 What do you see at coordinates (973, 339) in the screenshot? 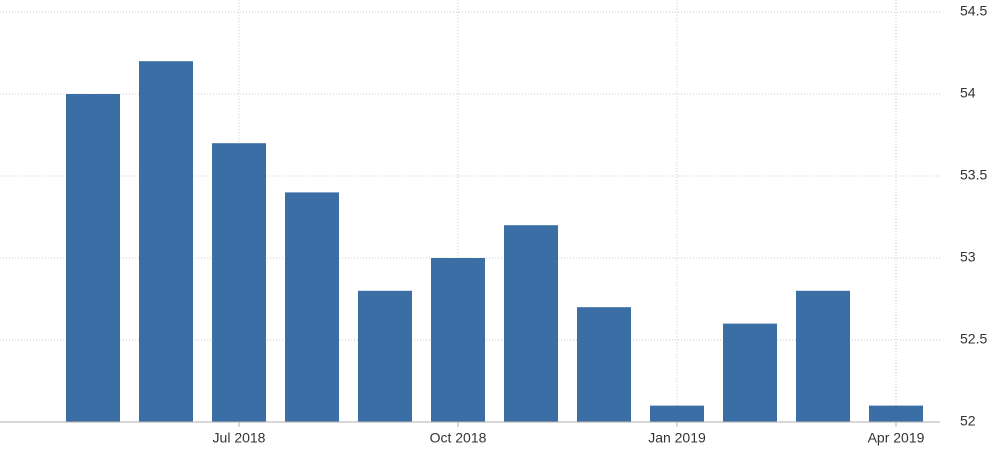
I see `y-tick-label: 52.5` at bounding box center [973, 339].